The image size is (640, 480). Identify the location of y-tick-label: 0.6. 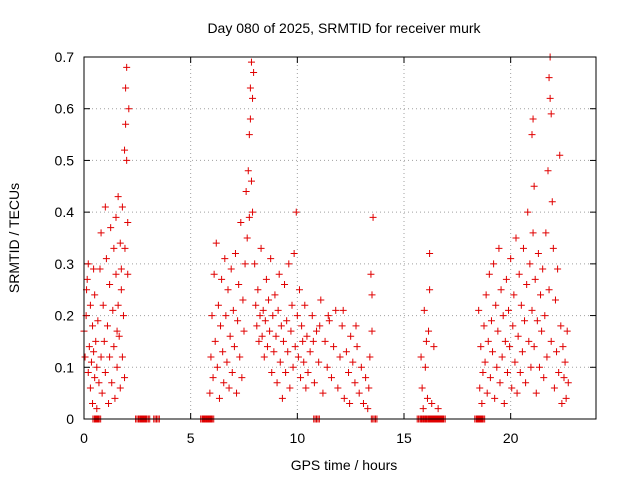
(65, 109).